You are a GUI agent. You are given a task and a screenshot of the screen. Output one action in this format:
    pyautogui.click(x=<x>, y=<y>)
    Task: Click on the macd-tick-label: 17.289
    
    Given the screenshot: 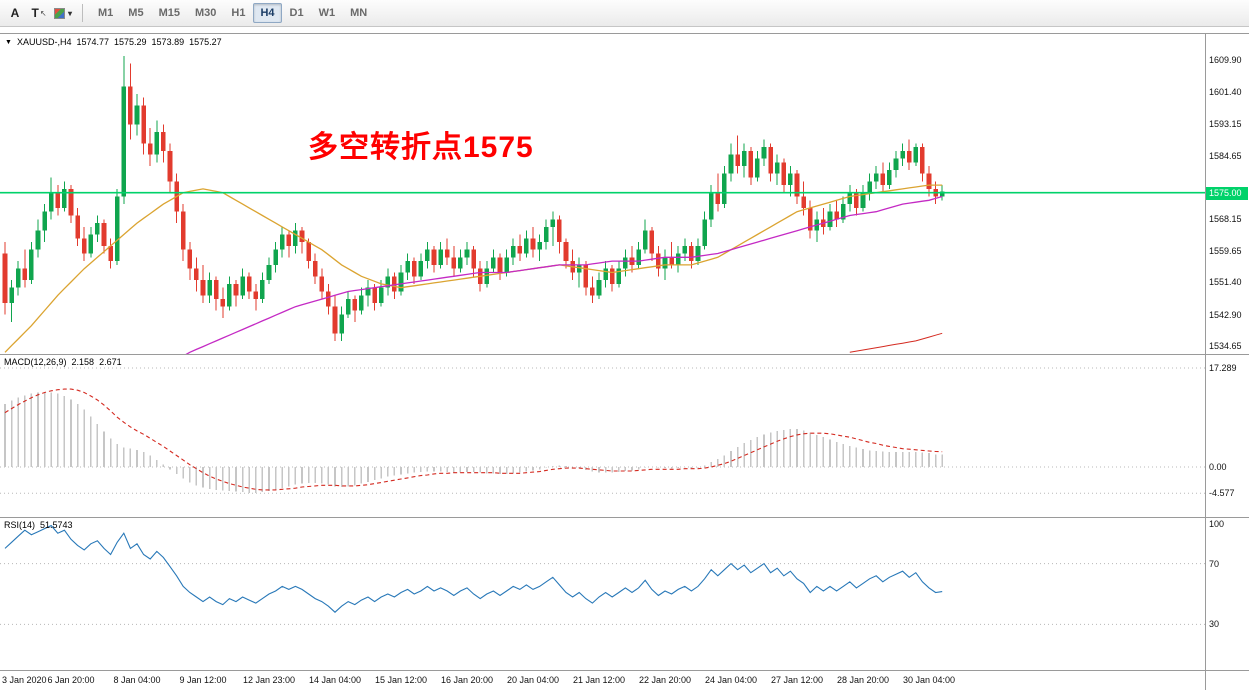 What is the action you would take?
    pyautogui.click(x=1223, y=368)
    